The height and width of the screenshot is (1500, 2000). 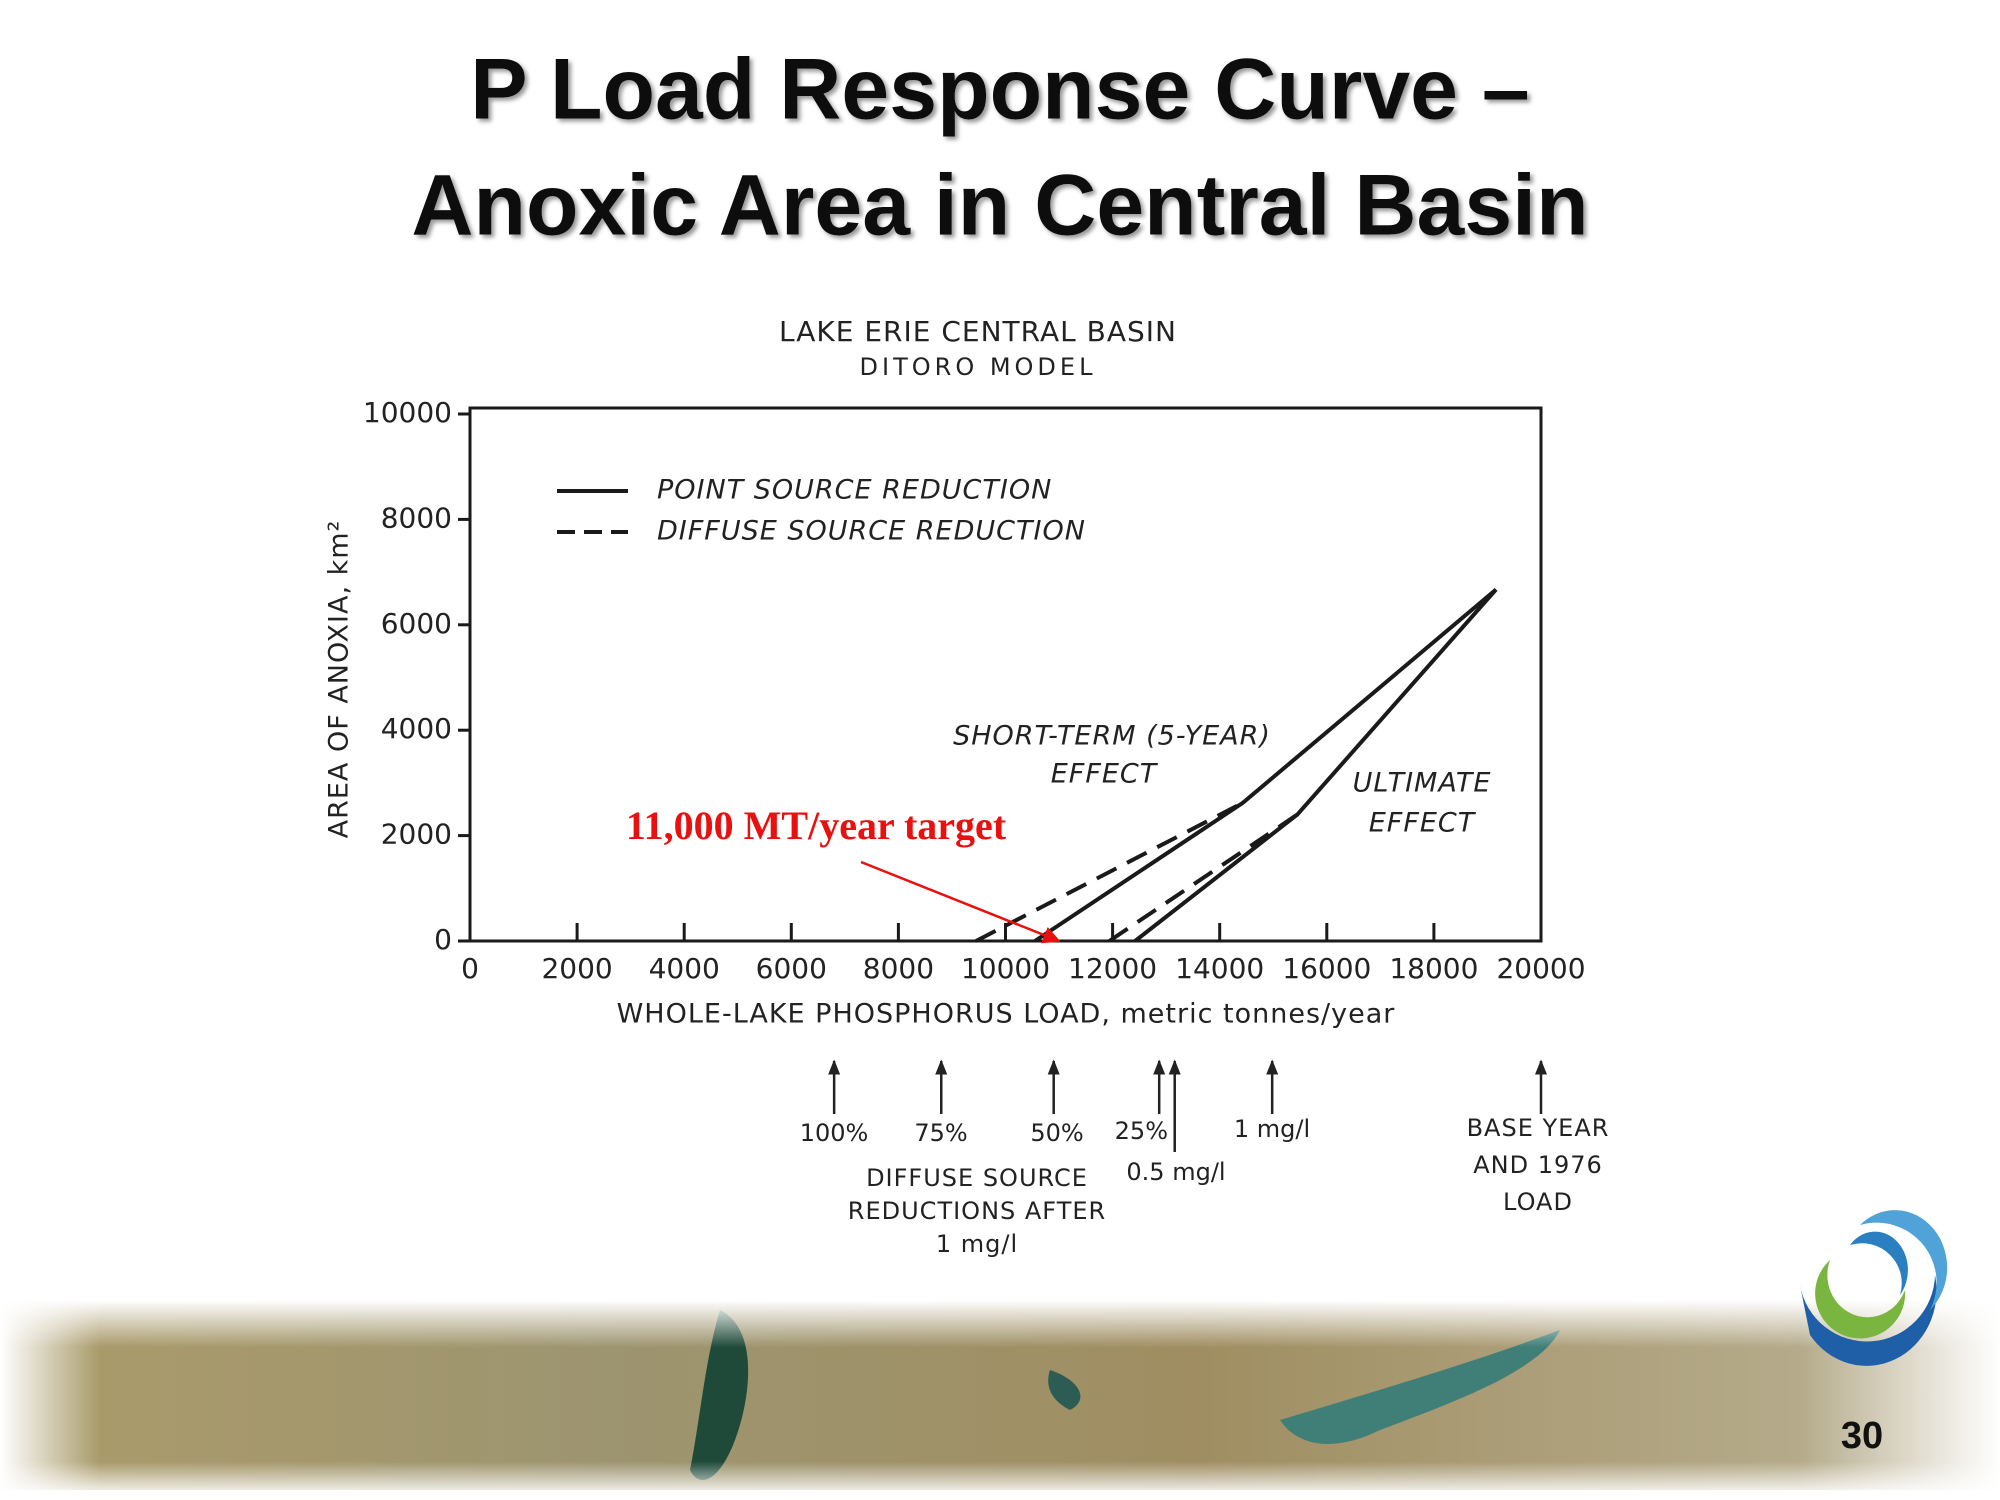 I want to click on marker-label: BASE YEAR, so click(x=1538, y=1128).